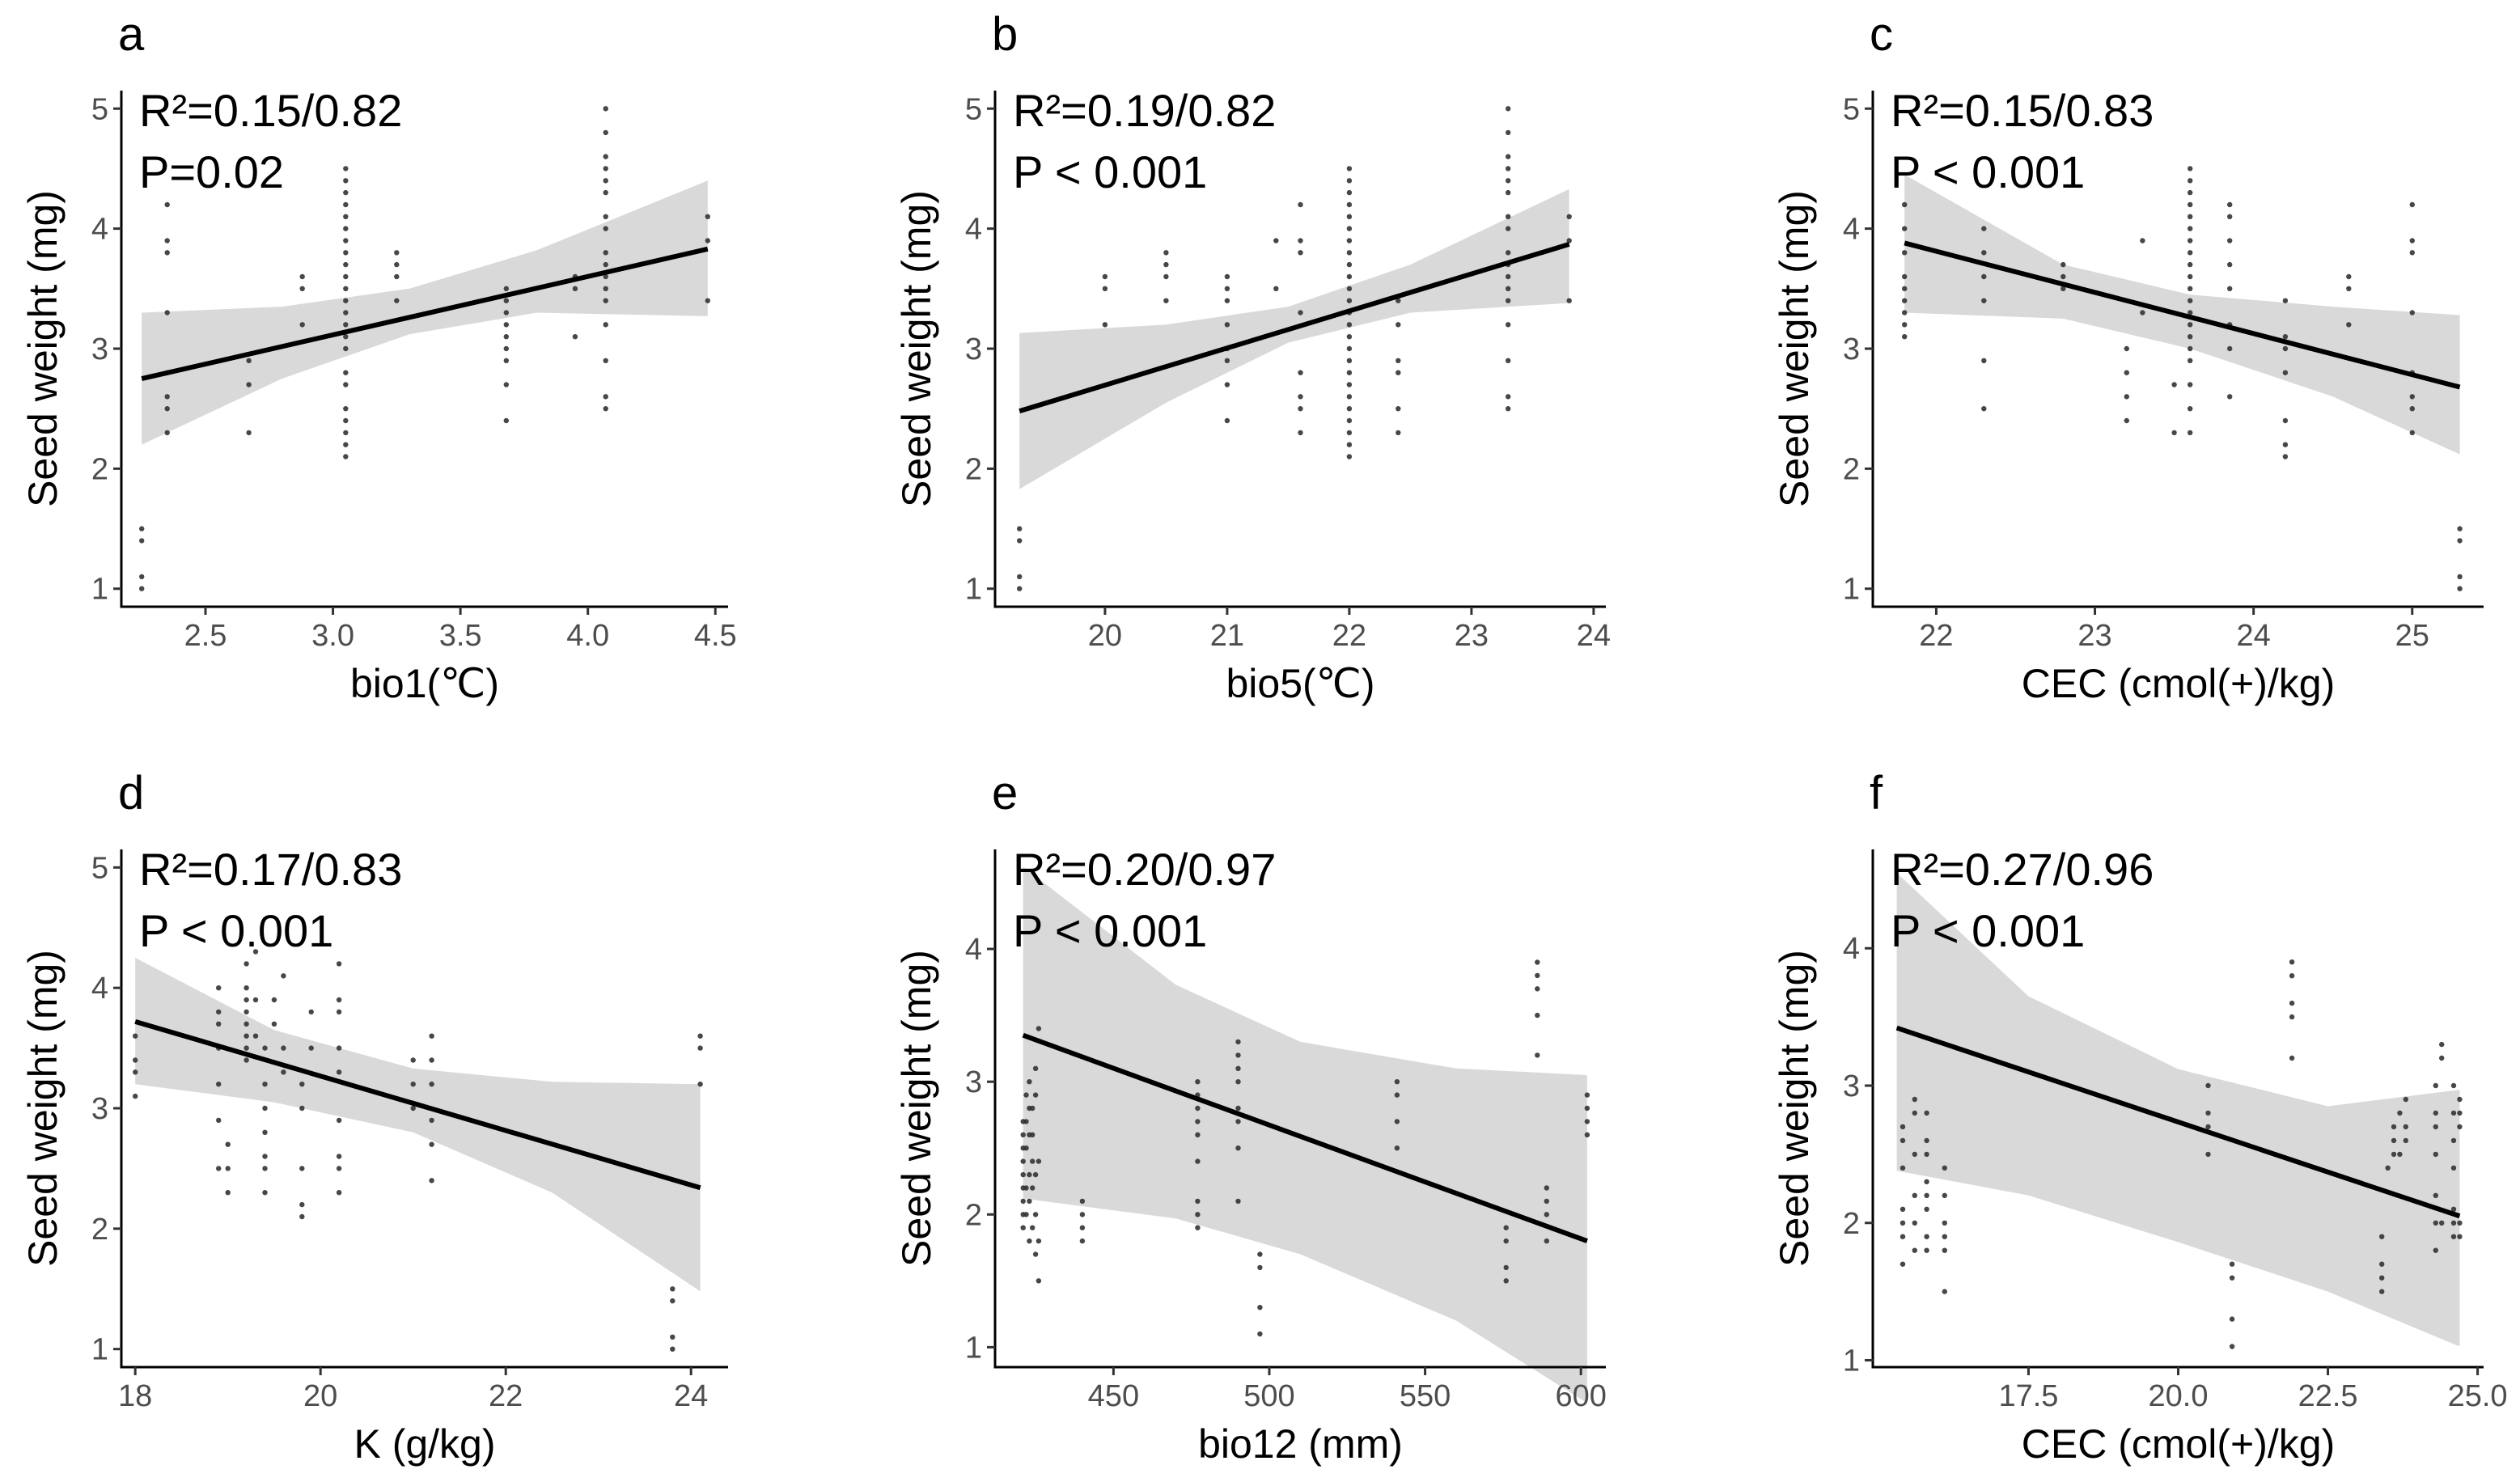 This screenshot has width=2520, height=1482. What do you see at coordinates (1113, 1396) in the screenshot?
I see `x-tick-label: 450` at bounding box center [1113, 1396].